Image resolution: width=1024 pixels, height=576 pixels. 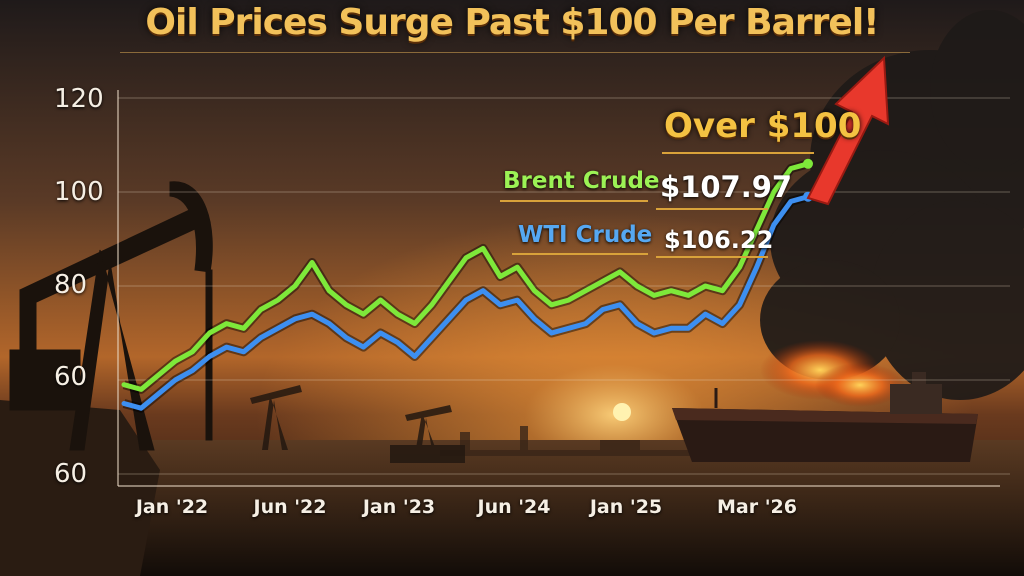 What do you see at coordinates (580, 254) in the screenshot?
I see `wti-label-underline` at bounding box center [580, 254].